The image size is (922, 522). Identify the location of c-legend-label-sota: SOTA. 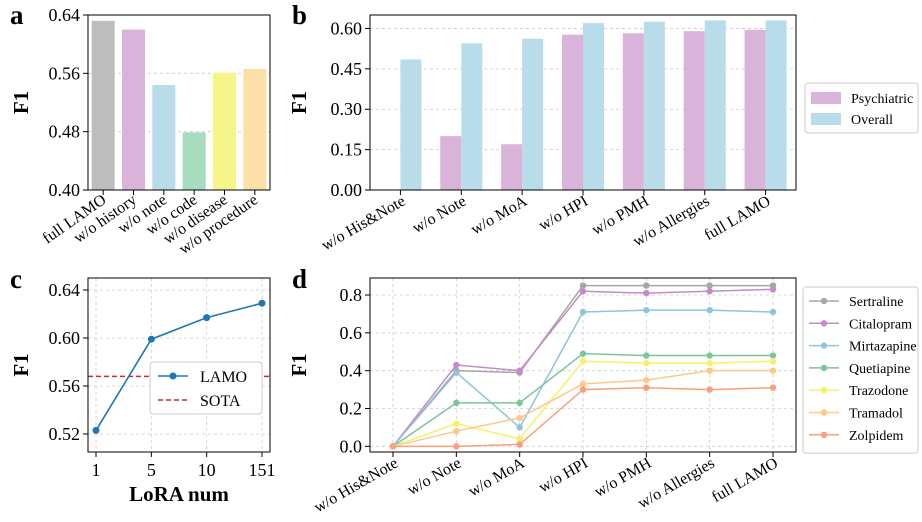
(220, 401).